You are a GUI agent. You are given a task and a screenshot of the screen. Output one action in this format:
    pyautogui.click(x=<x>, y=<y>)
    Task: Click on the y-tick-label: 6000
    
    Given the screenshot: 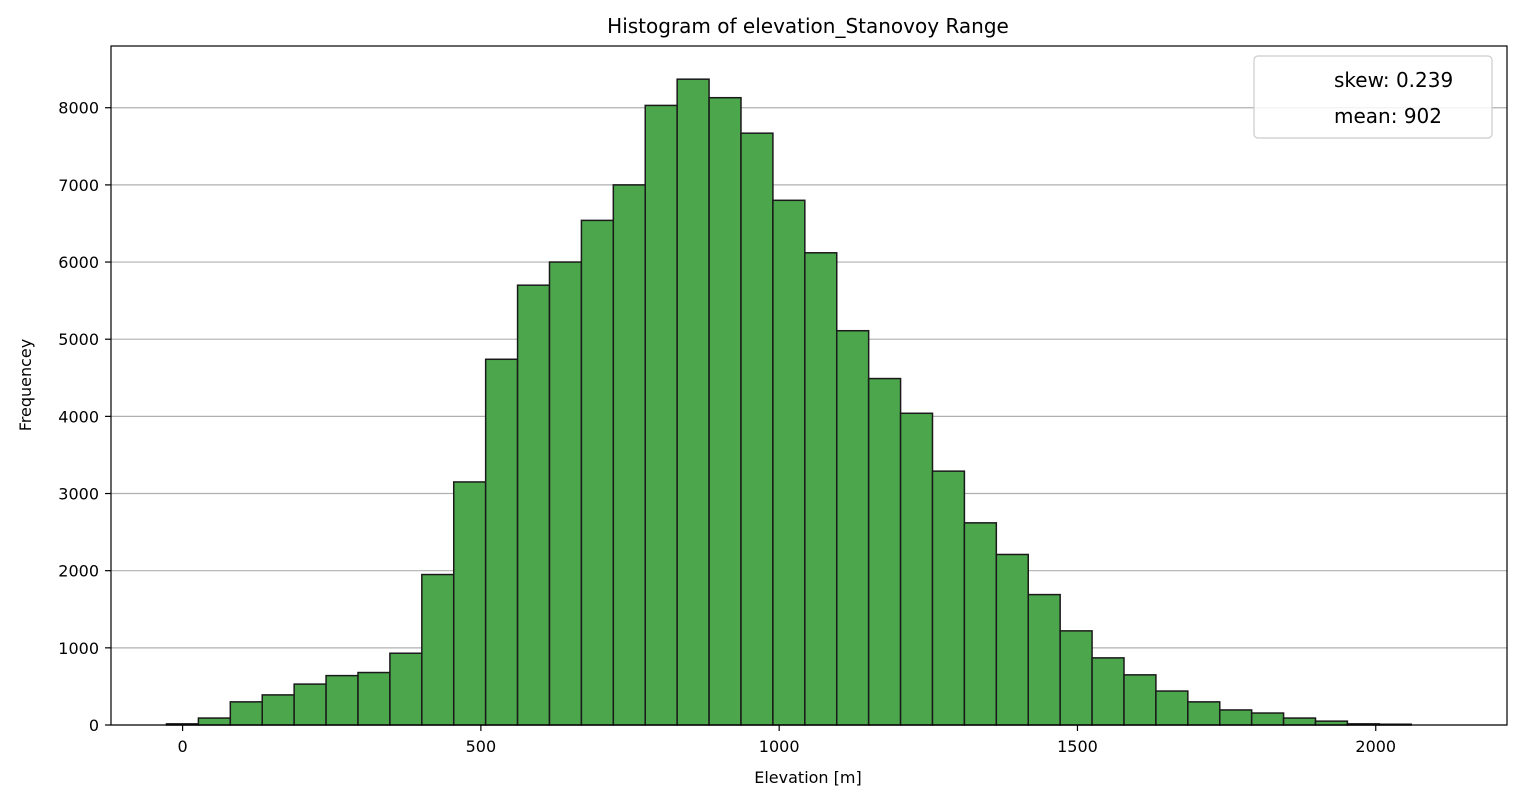 What is the action you would take?
    pyautogui.click(x=78, y=262)
    